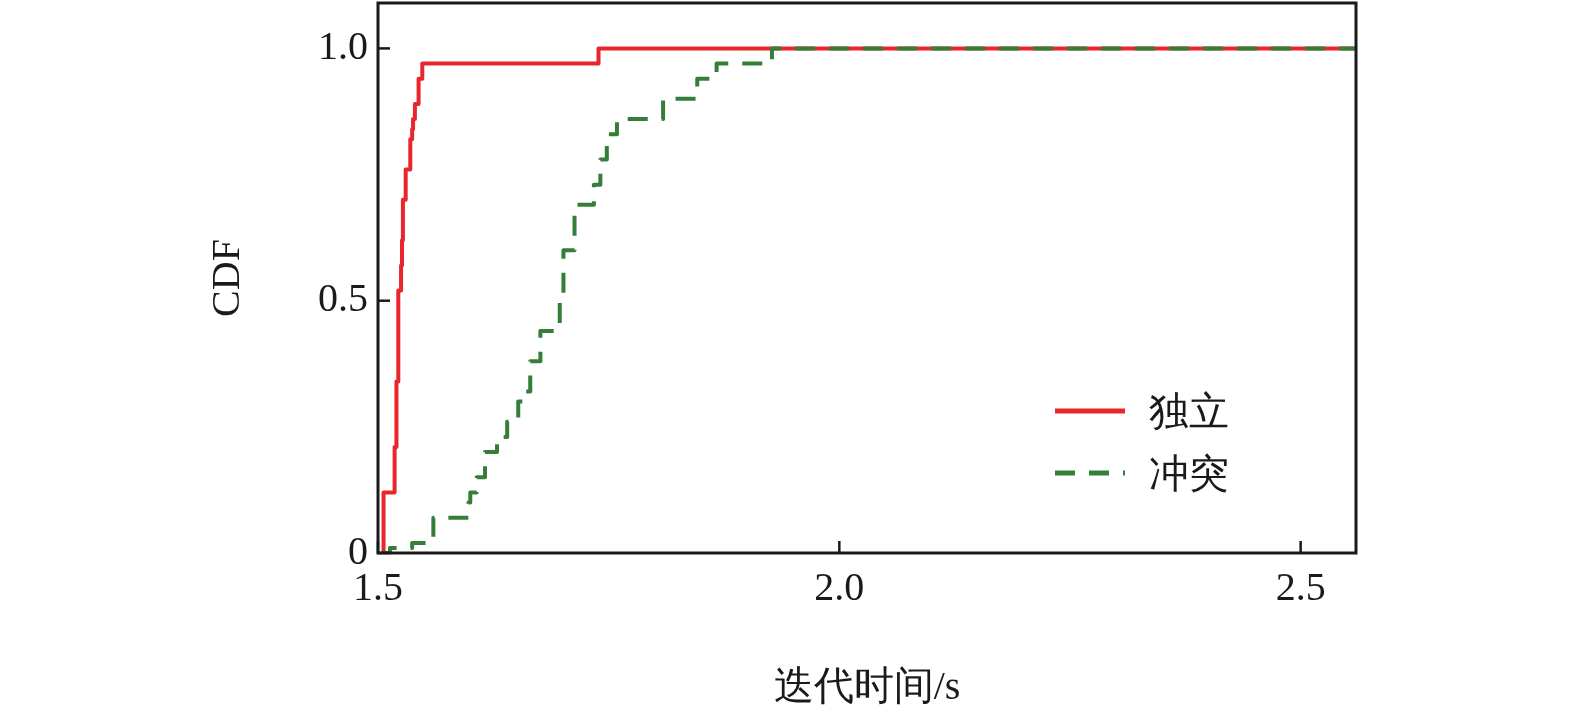  Describe the element at coordinates (839, 586) in the screenshot. I see `x-tick-label: 2.0` at that location.